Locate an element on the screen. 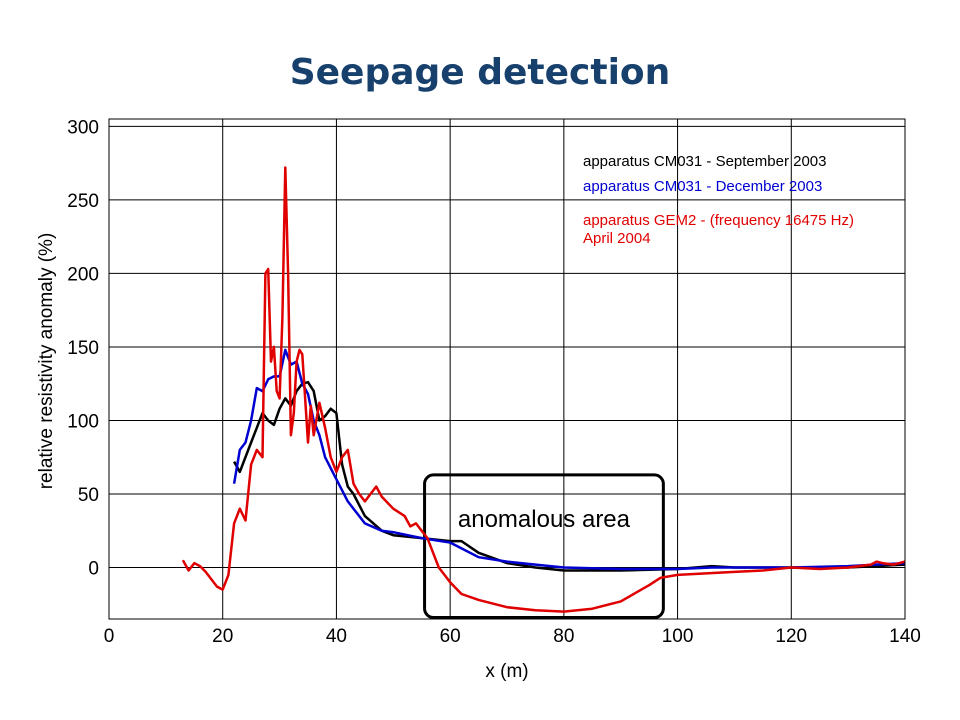  y-axis-label: relative resistivity anomaly (%) is located at coordinates (46, 361).